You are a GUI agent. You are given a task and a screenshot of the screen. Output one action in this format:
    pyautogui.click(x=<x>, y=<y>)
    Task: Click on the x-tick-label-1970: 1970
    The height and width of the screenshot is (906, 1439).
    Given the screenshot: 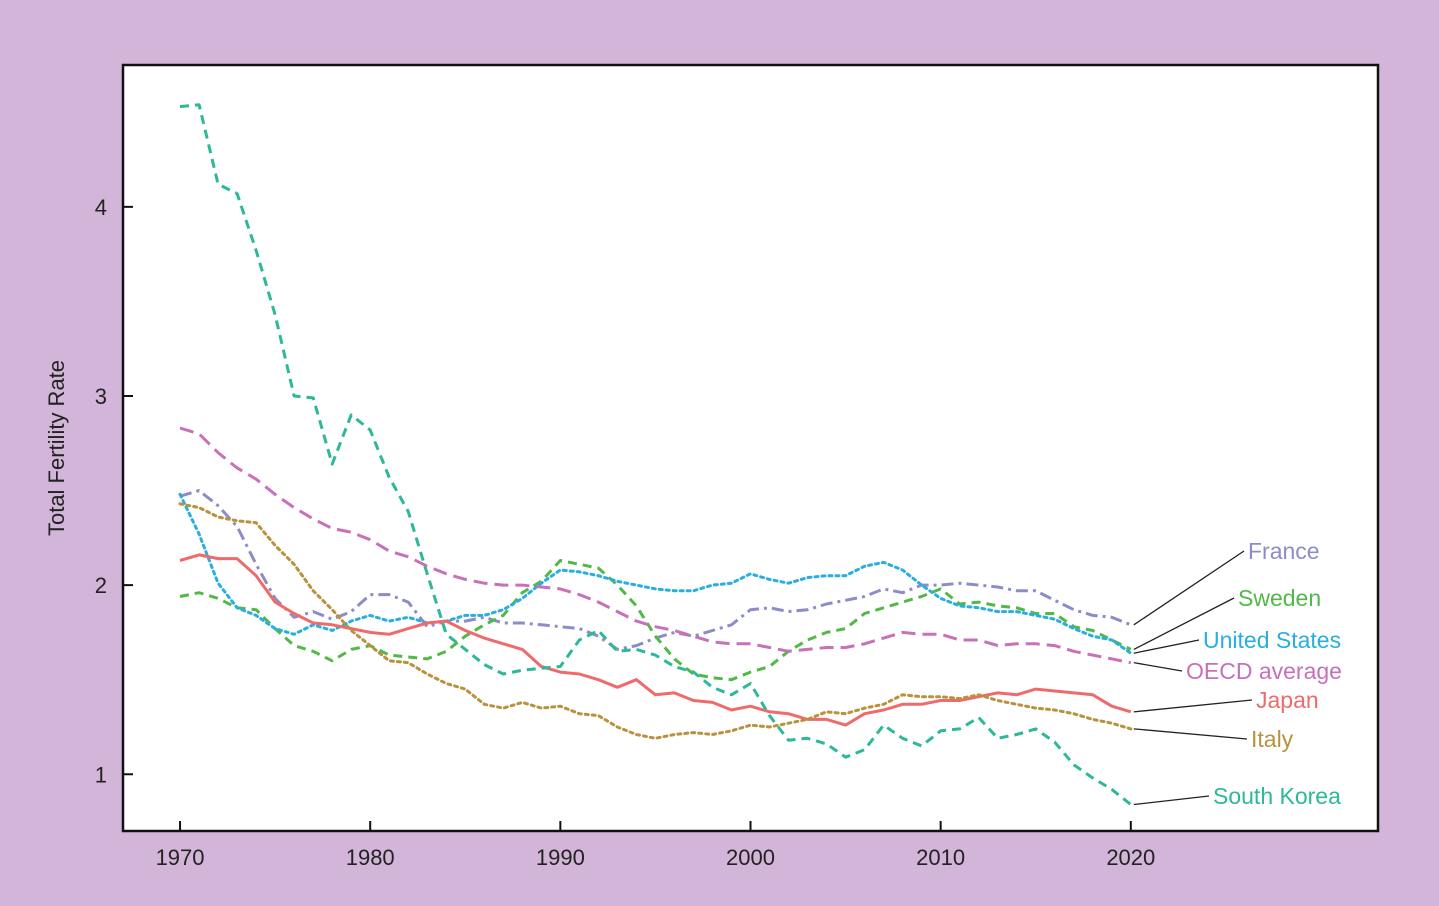 What is the action you would take?
    pyautogui.click(x=180, y=857)
    